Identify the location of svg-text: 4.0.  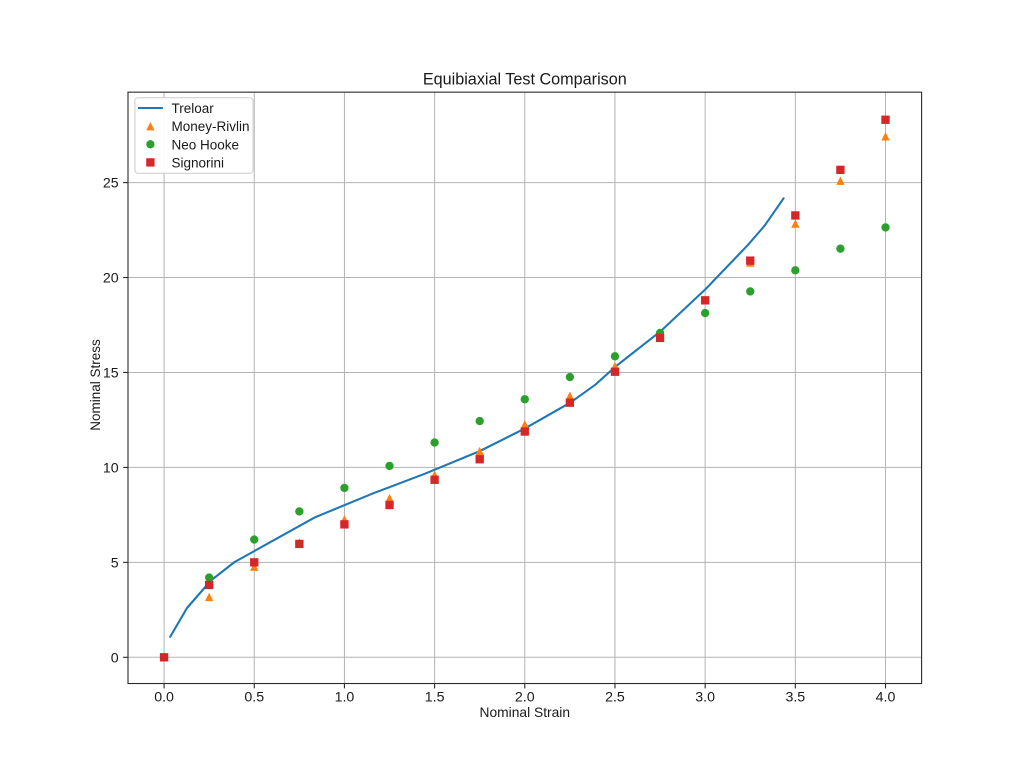
(886, 698).